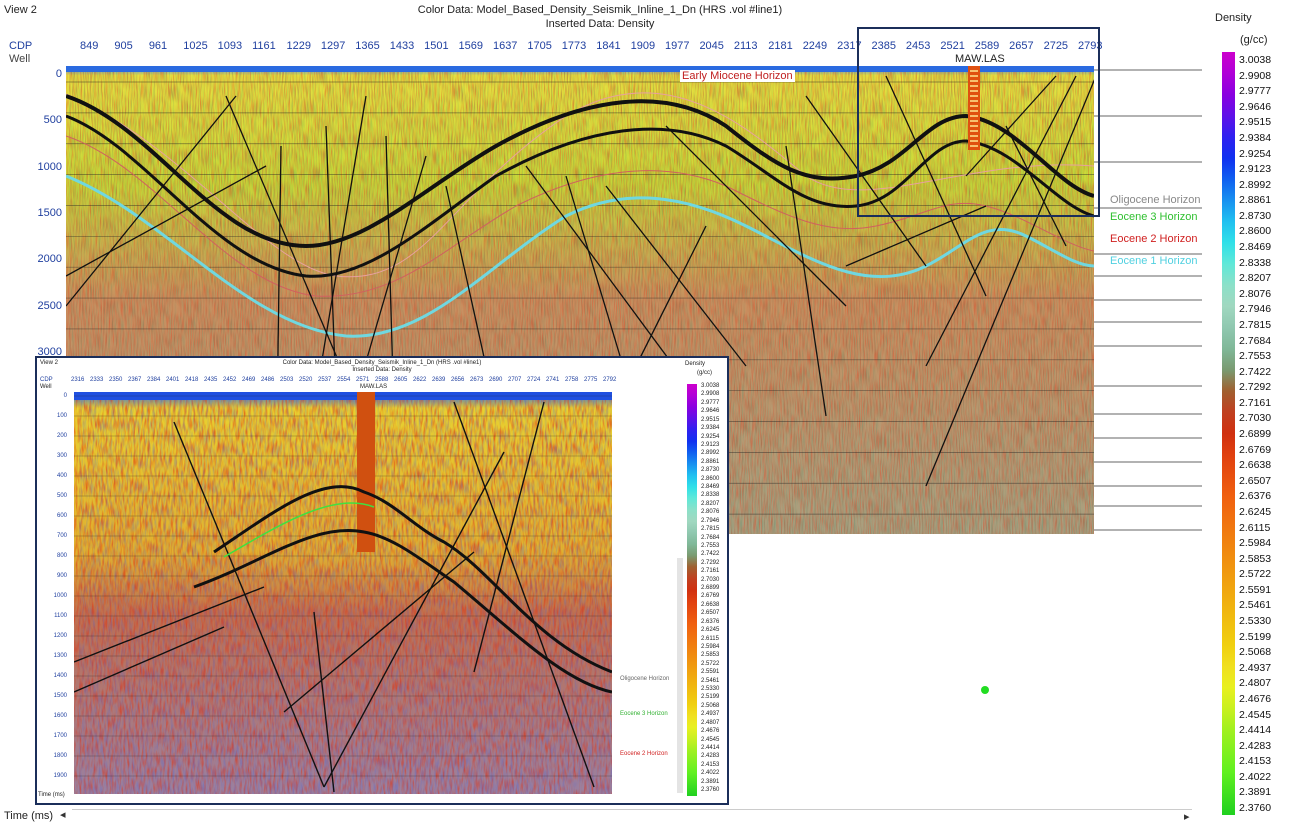 The width and height of the screenshot is (1289, 825). Describe the element at coordinates (1255, 231) in the screenshot. I see `colorbar-tick-label: 2.8600` at that location.